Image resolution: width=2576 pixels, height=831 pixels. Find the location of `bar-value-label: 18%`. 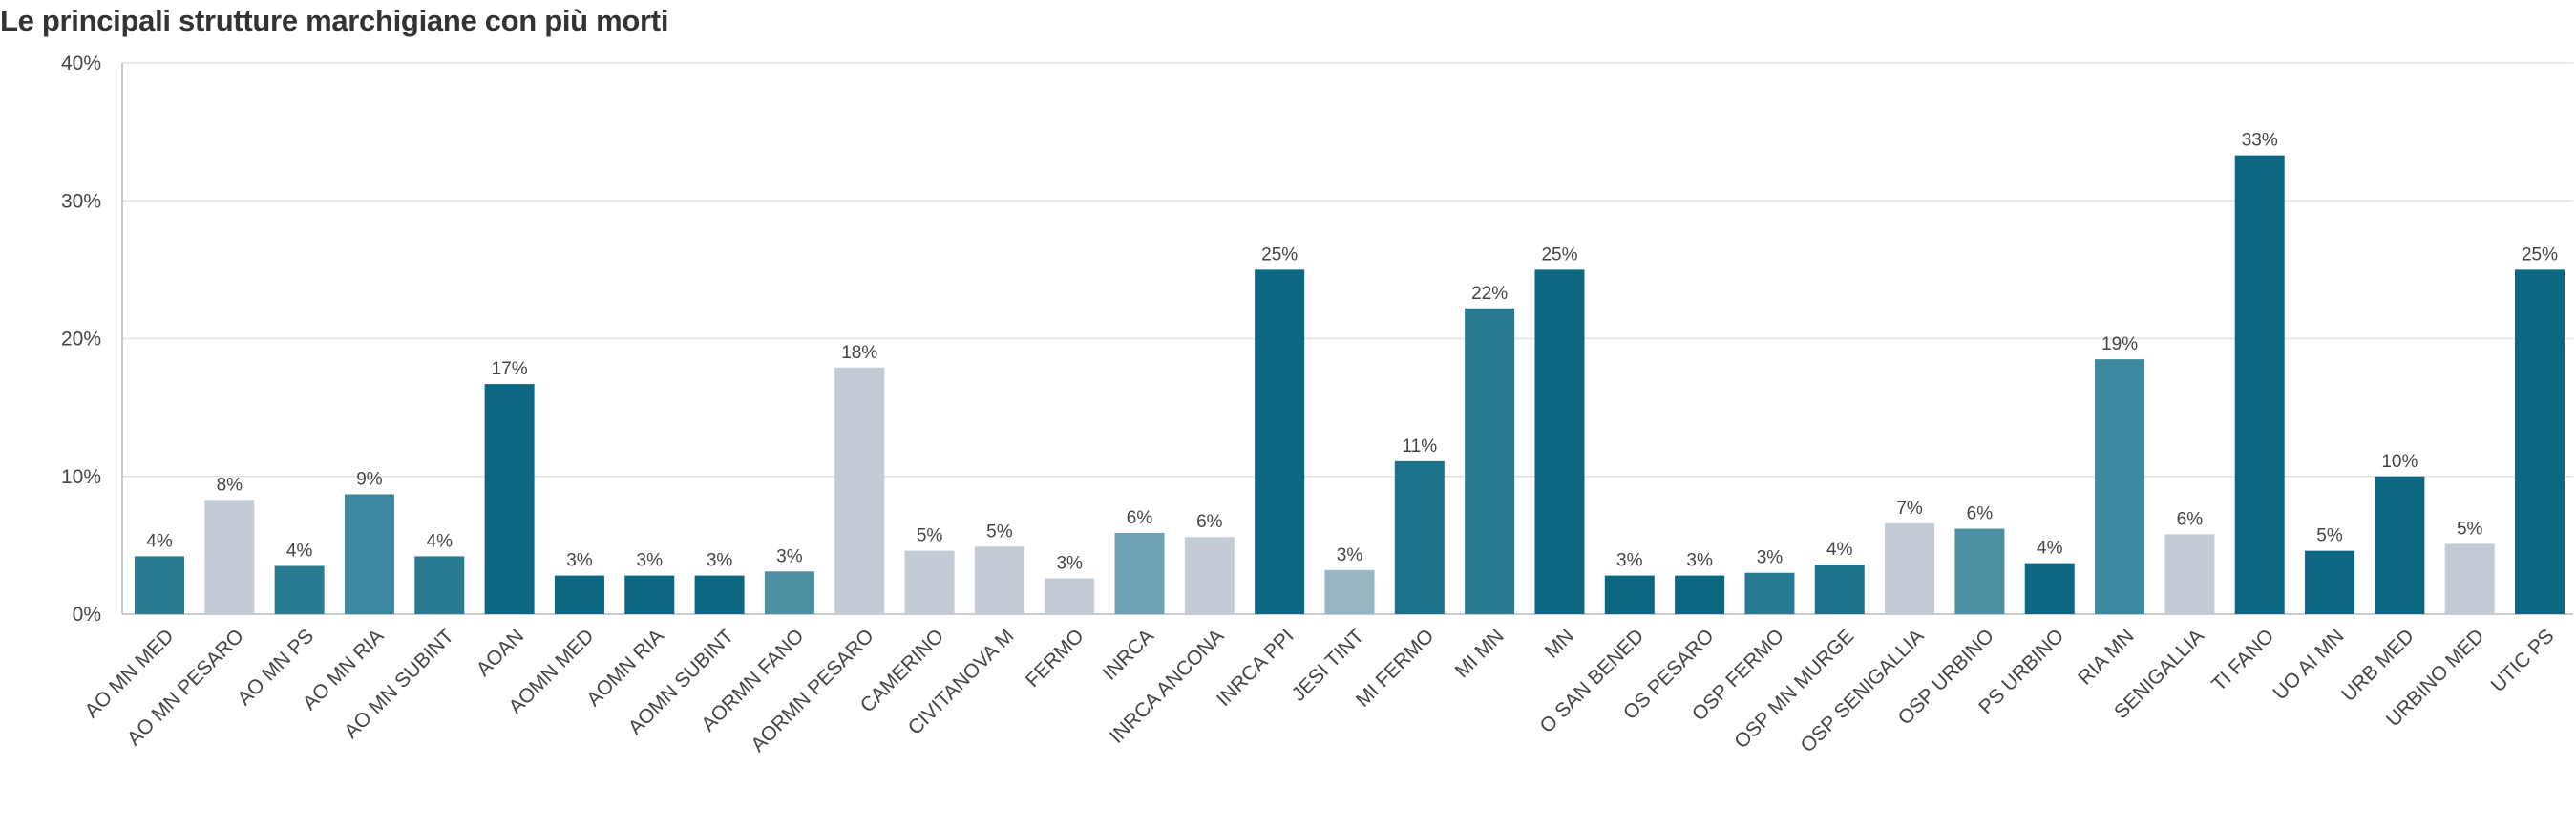

bar-value-label: 18% is located at coordinates (859, 353).